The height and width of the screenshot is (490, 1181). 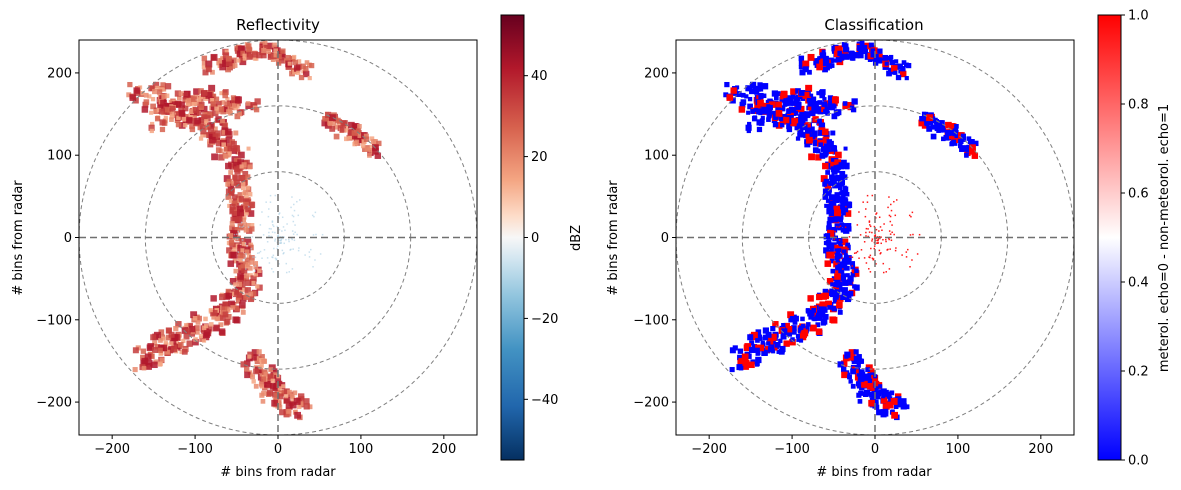 I want to click on y-tick-label: −100, so click(x=54, y=320).